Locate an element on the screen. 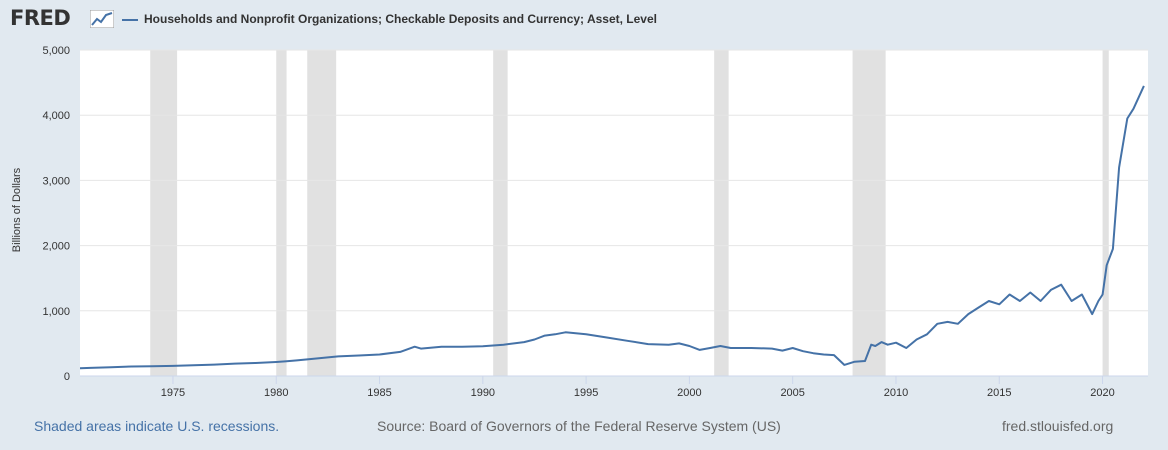 The width and height of the screenshot is (1168, 450). x-tick-label: 2000 is located at coordinates (689, 393).